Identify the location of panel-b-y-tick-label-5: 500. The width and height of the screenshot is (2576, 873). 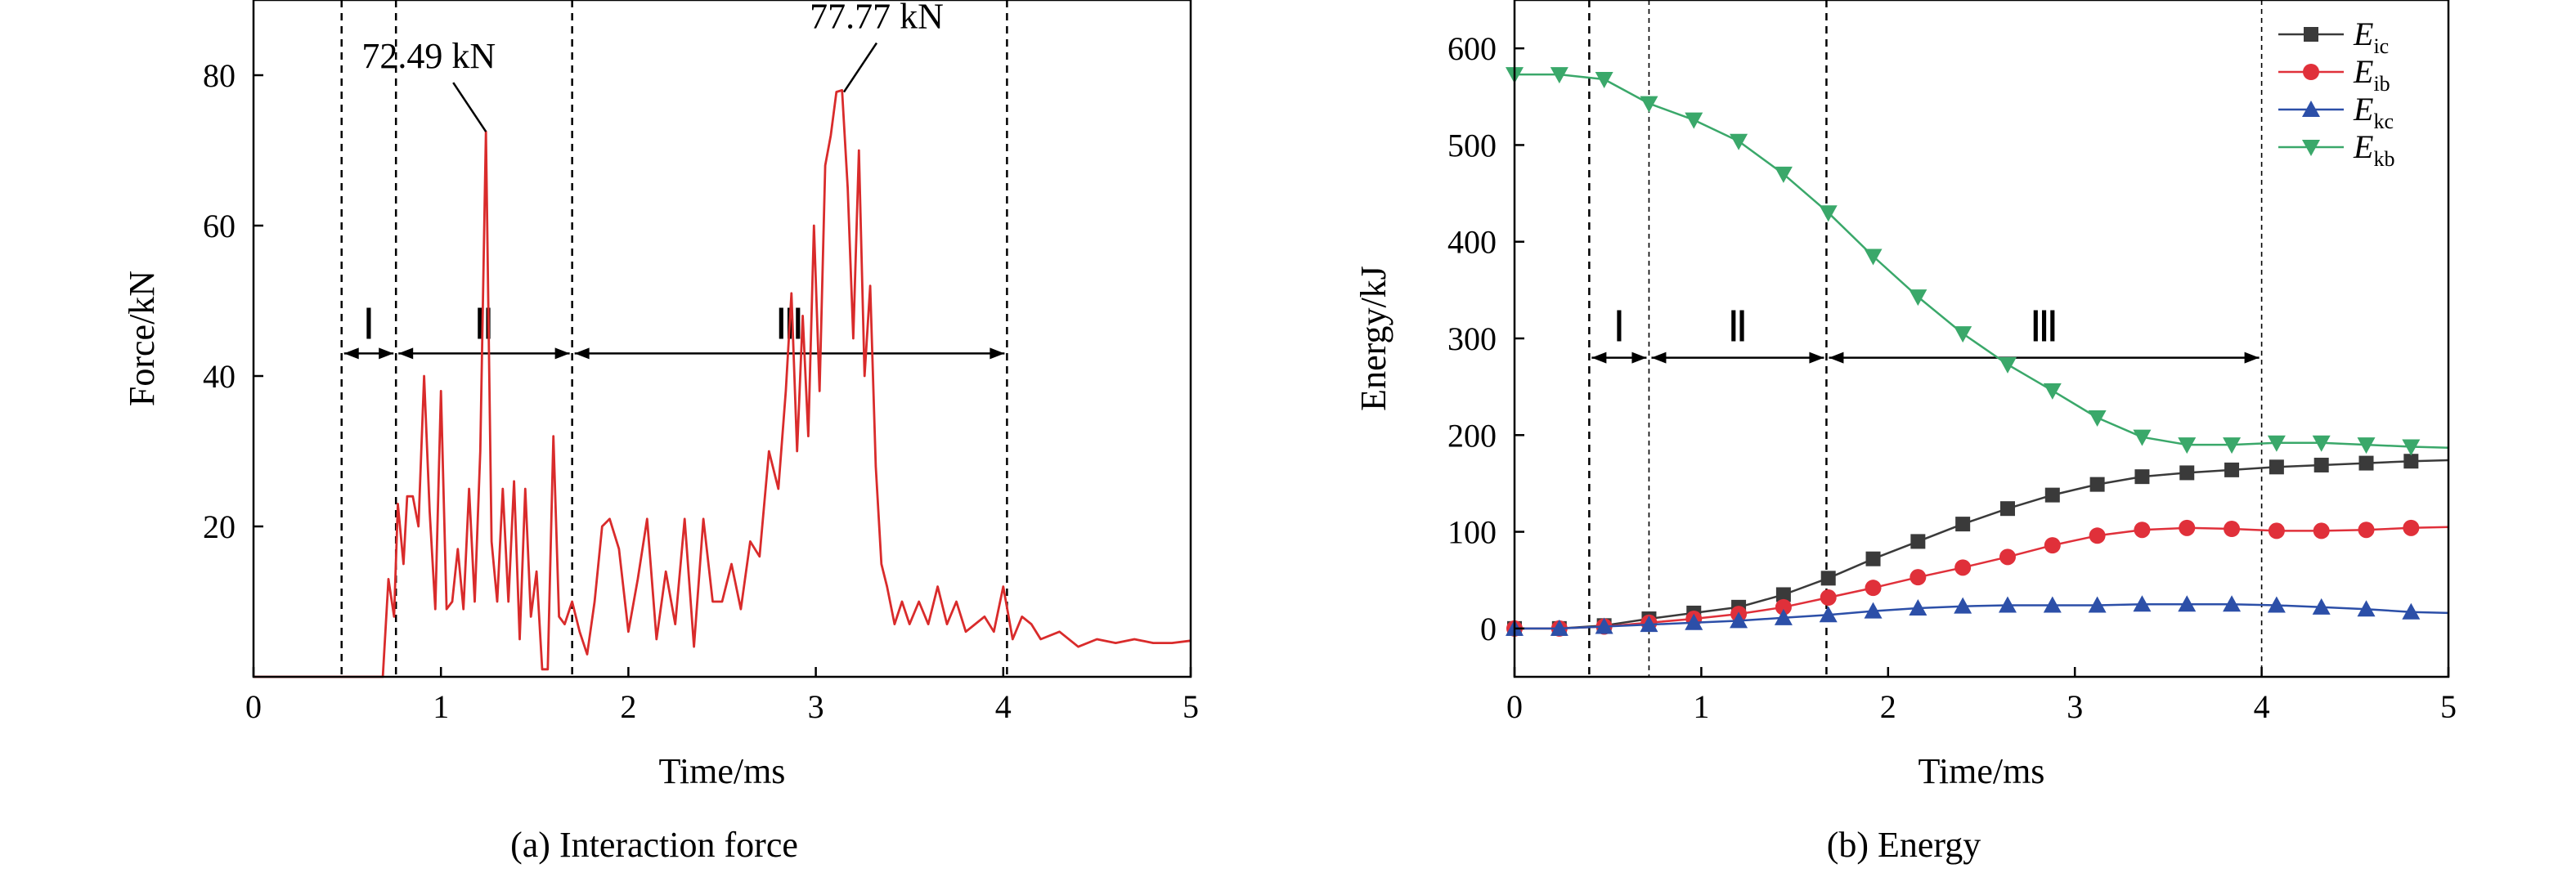
(1472, 145).